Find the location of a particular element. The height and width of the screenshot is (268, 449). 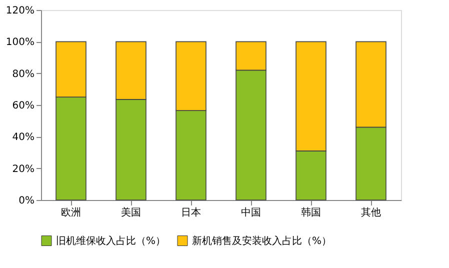

x-tick-label: 美国 is located at coordinates (131, 212).